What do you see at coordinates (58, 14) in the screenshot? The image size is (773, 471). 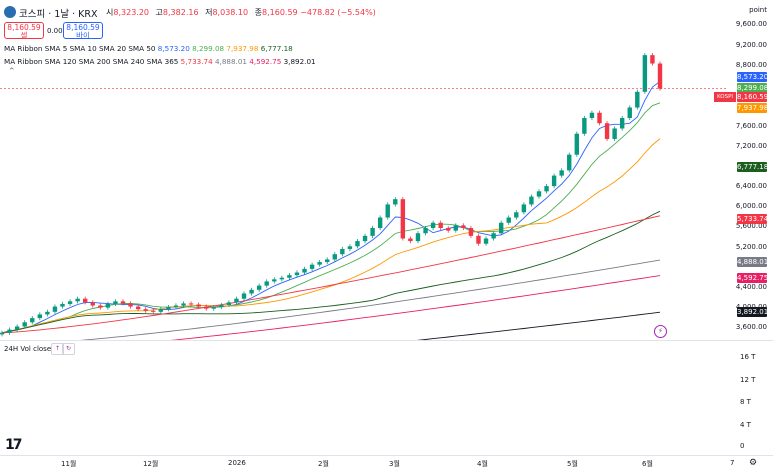 I see `symbol-title: 코스피 · 1날 · KRX` at bounding box center [58, 14].